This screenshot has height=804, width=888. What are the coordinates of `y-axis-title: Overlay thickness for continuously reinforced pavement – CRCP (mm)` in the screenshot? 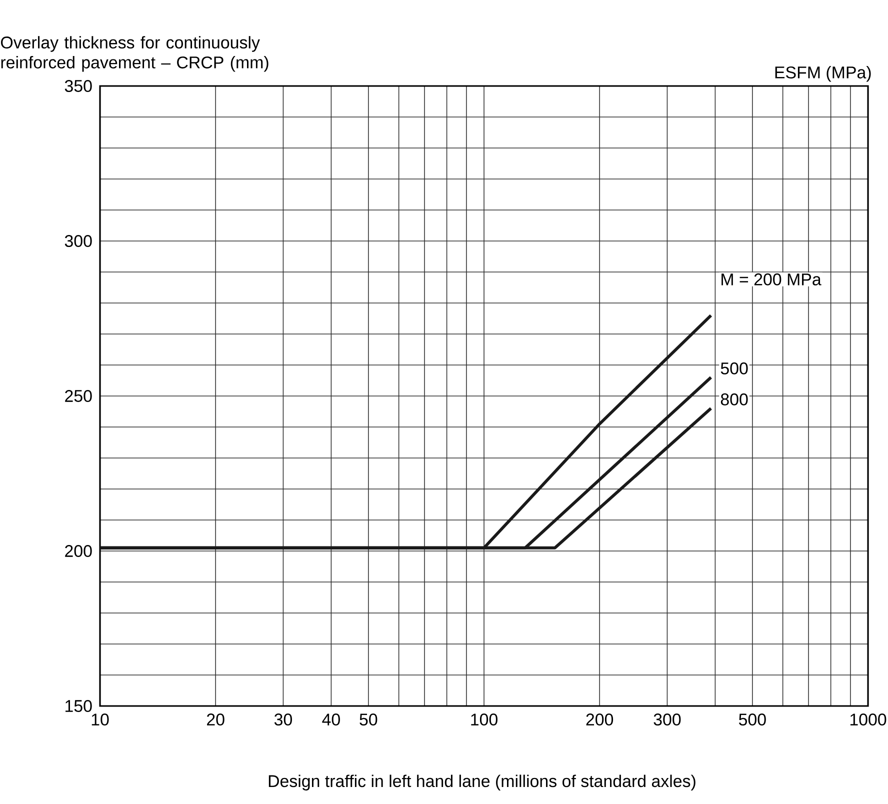 It's located at (134, 54).